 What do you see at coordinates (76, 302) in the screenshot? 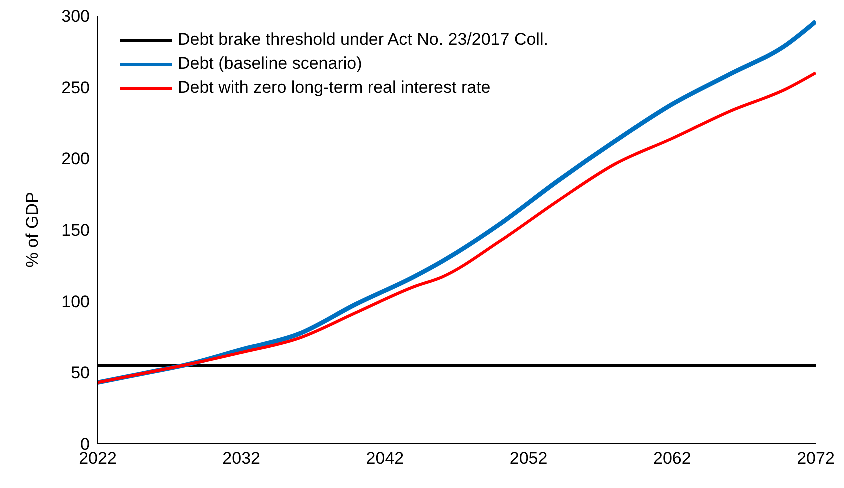
I see `y-tick-label: 100` at bounding box center [76, 302].